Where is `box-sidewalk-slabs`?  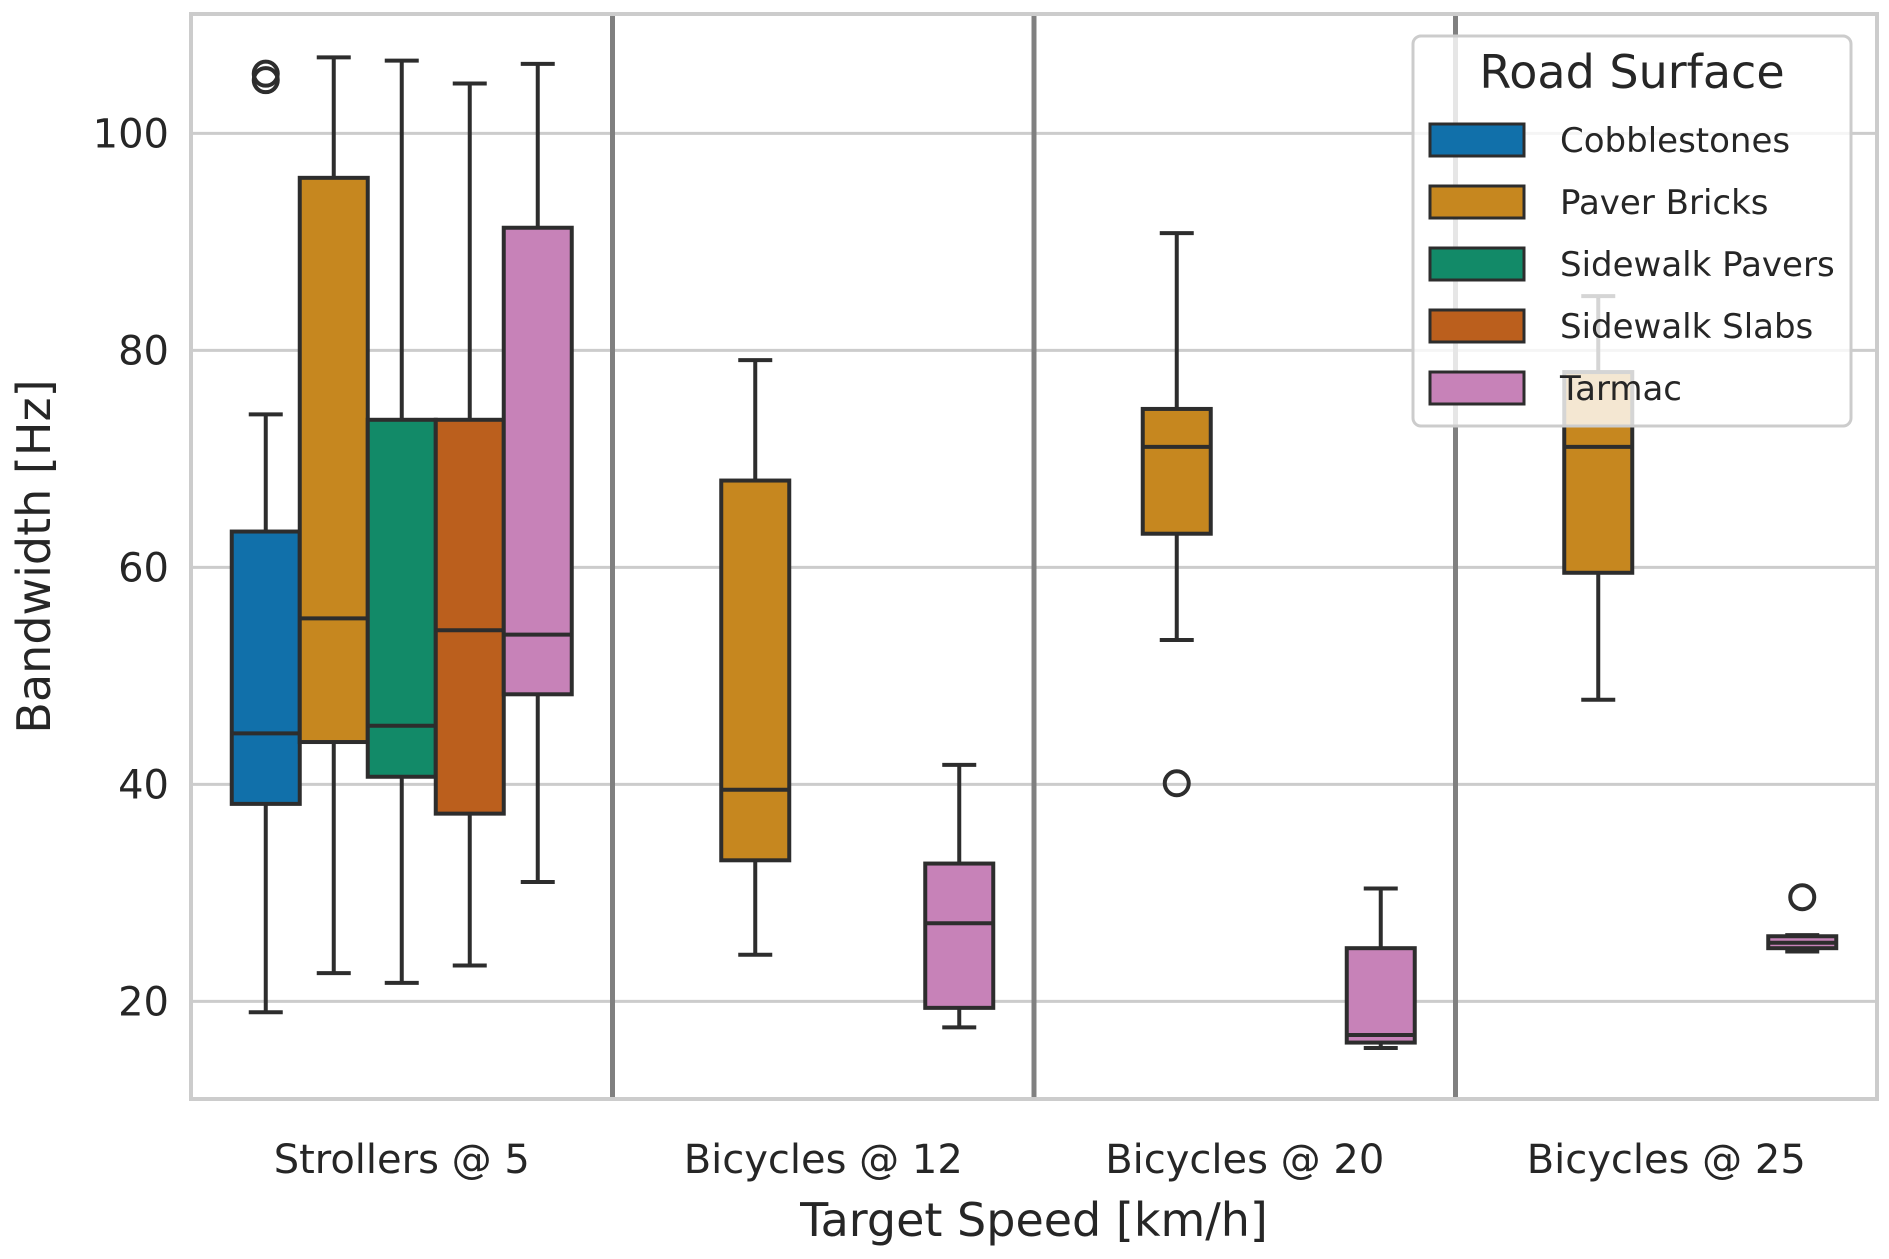 box-sidewalk-slabs is located at coordinates (469, 524).